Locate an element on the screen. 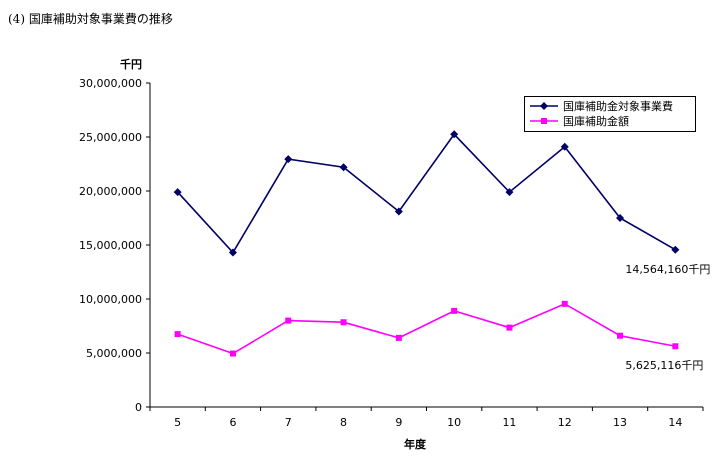 Image resolution: width=722 pixels, height=463 pixels. legend-swatch-diamond is located at coordinates (544, 106).